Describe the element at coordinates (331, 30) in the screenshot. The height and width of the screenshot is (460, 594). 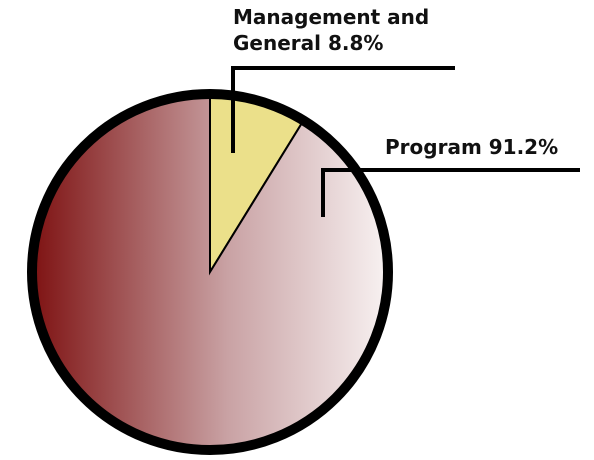
I see `category-label: Management and General` at that location.